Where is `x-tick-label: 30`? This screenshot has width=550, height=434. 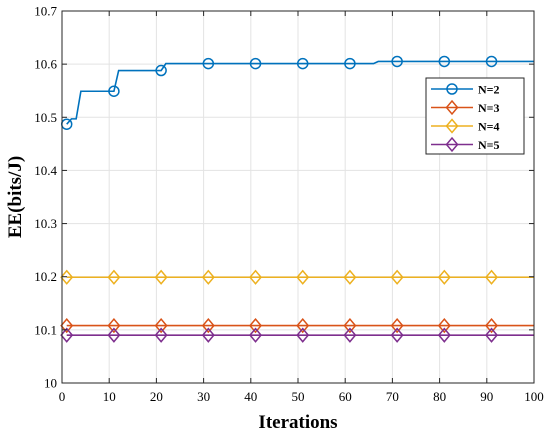
x-tick-label: 30 is located at coordinates (203, 396).